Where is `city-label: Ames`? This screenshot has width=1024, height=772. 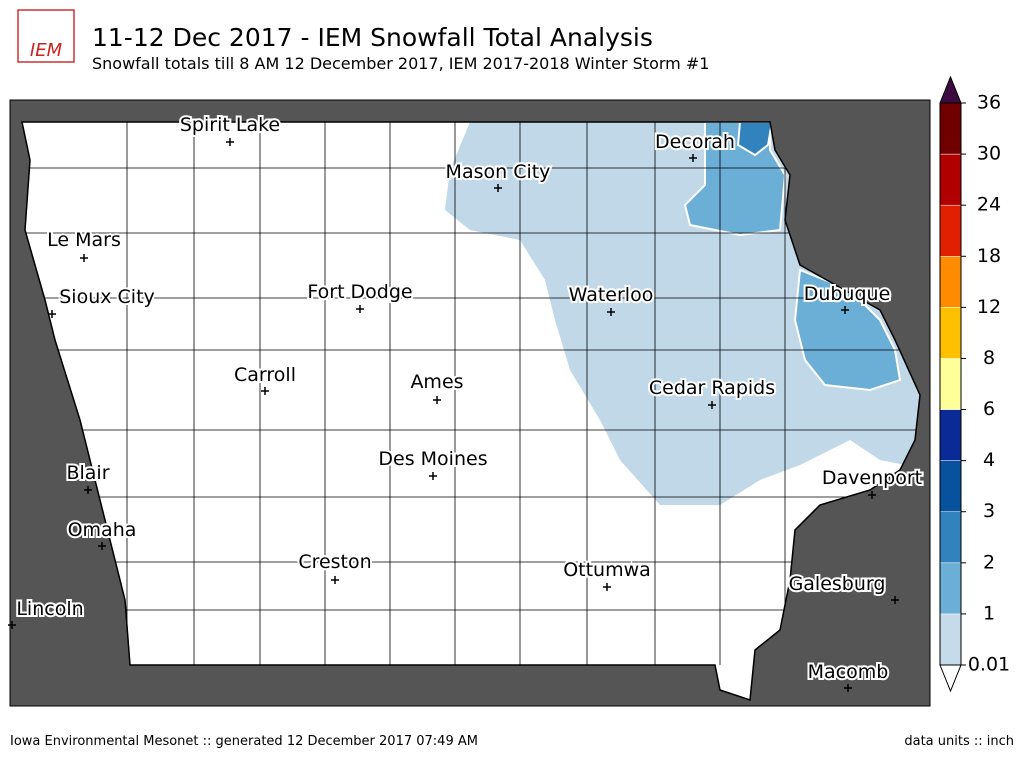
city-label: Ames is located at coordinates (436, 382).